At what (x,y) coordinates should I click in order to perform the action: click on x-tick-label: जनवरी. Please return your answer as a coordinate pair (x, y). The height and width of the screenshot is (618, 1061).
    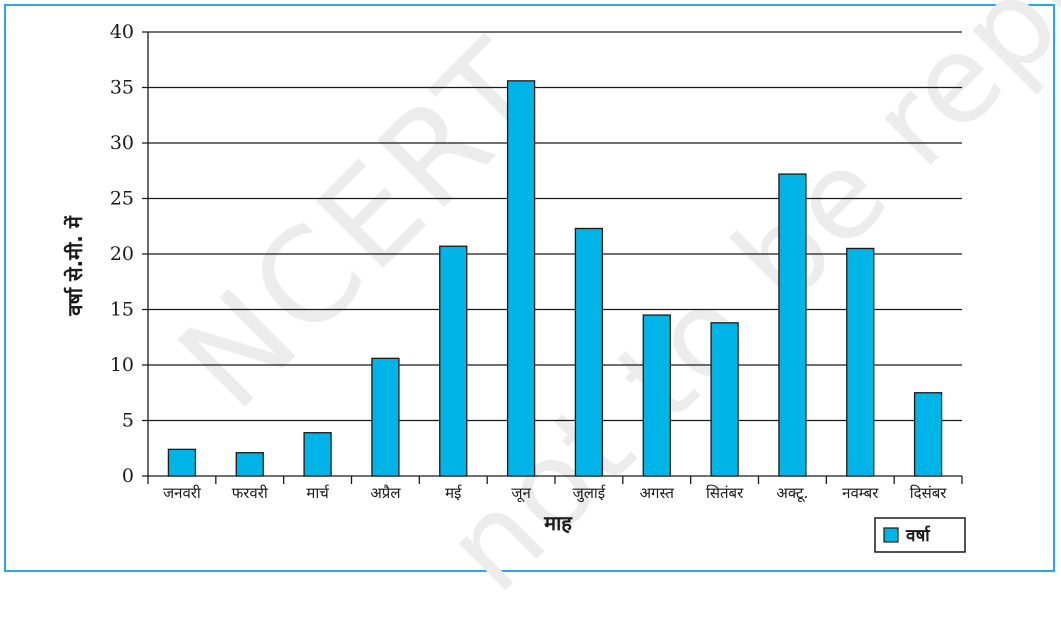
    Looking at the image, I should click on (182, 493).